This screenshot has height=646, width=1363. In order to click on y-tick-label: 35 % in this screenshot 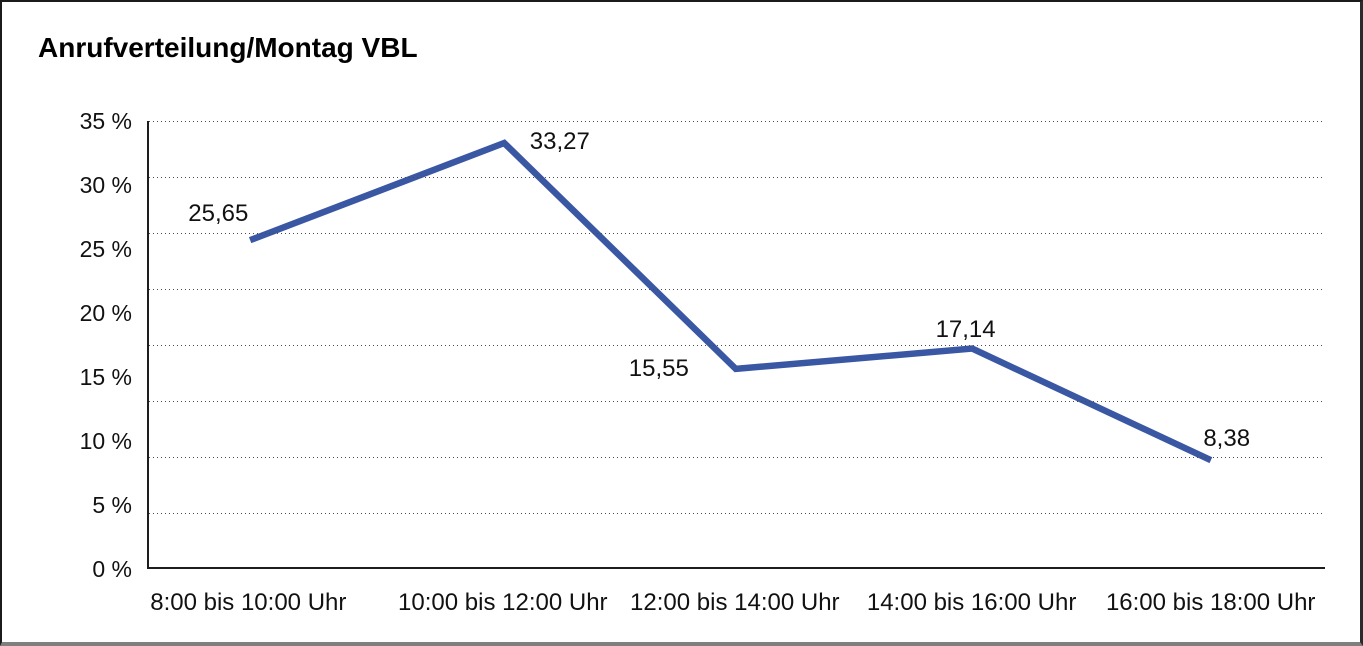, I will do `click(105, 121)`.